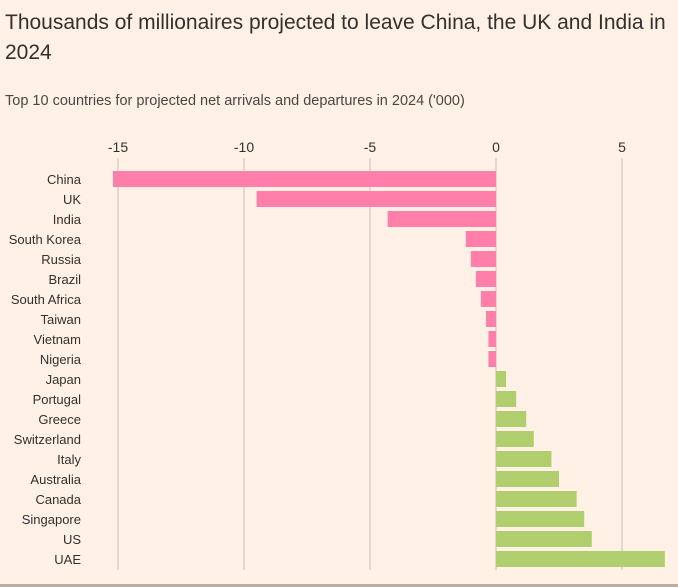 This screenshot has width=678, height=587. I want to click on bar-singapore, so click(540, 519).